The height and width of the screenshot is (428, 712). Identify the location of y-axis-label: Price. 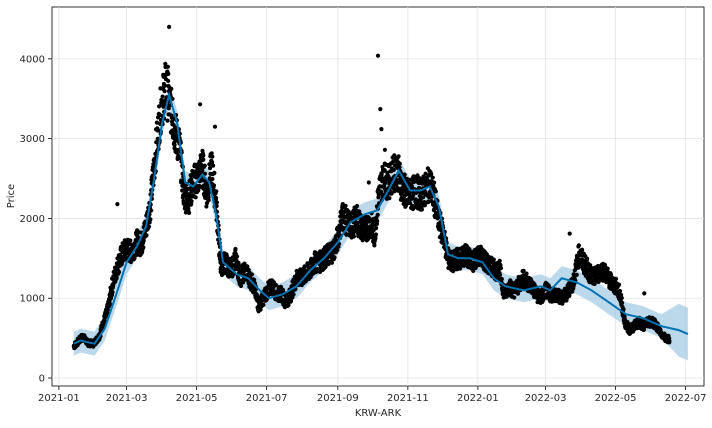
(11, 196).